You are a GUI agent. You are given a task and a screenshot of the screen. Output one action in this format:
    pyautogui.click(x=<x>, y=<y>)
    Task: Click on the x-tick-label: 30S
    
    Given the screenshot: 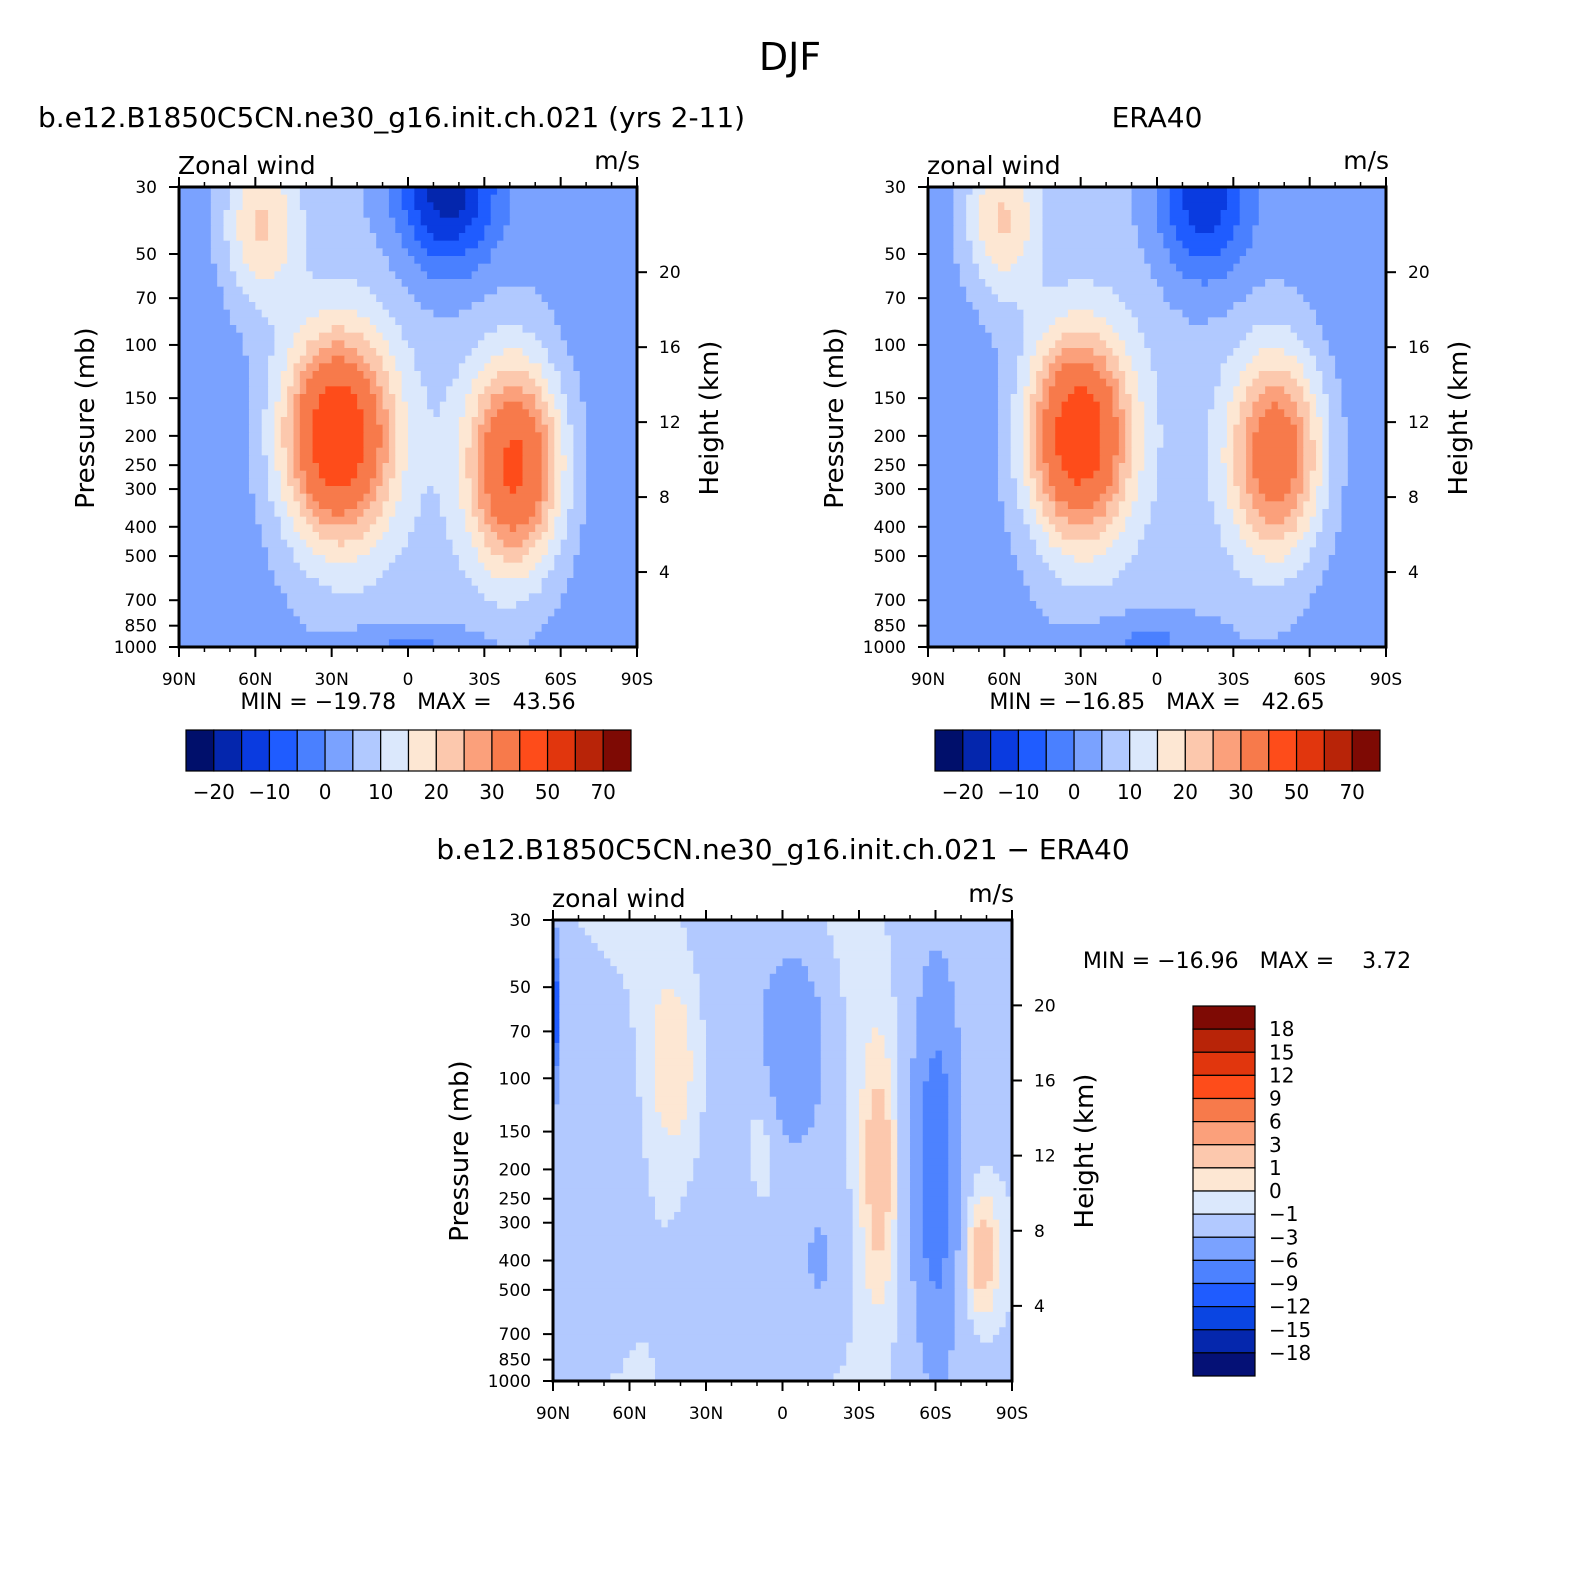 What is the action you would take?
    pyautogui.click(x=1233, y=680)
    